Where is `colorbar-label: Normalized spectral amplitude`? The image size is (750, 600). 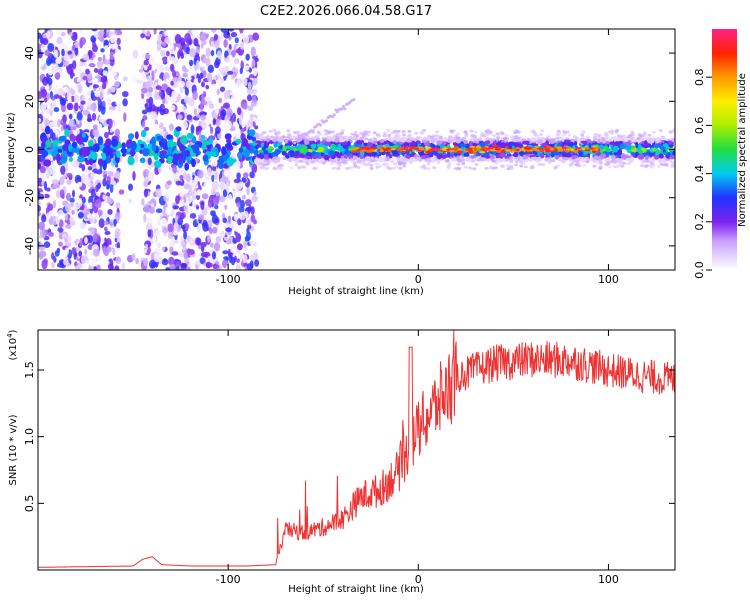
colorbar-label: Normalized spectral amplitude is located at coordinates (742, 150).